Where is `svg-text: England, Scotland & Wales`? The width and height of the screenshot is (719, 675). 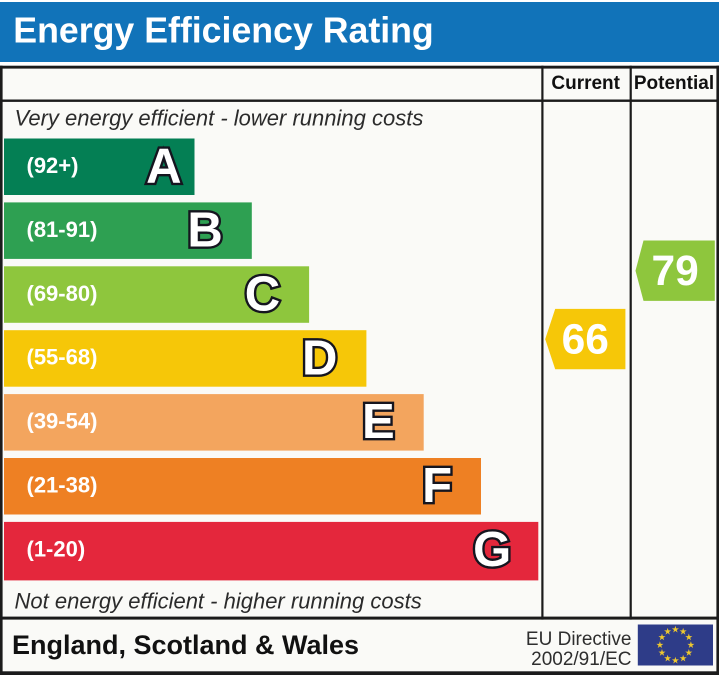
svg-text: England, Scotland & Wales is located at coordinates (185, 645).